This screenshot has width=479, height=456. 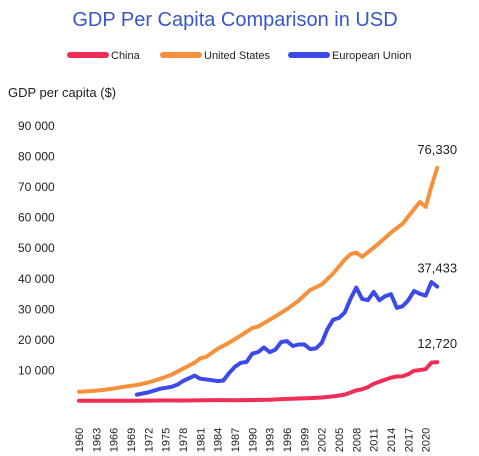 I want to click on x-tick-label: 2005, so click(x=340, y=440).